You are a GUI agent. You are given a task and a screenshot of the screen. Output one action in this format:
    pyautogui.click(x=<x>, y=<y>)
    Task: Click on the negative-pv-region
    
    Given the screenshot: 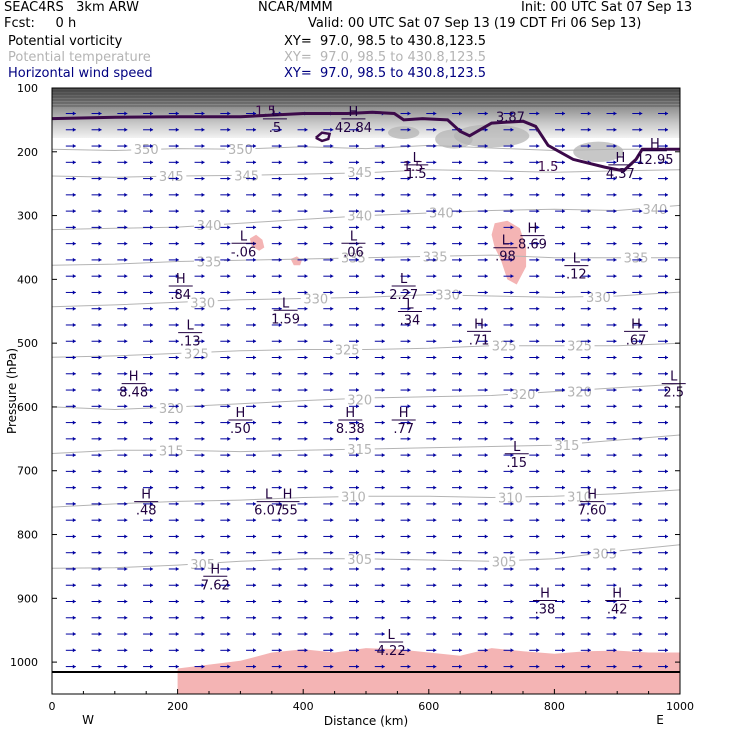 What is the action you would take?
    pyautogui.click(x=257, y=242)
    